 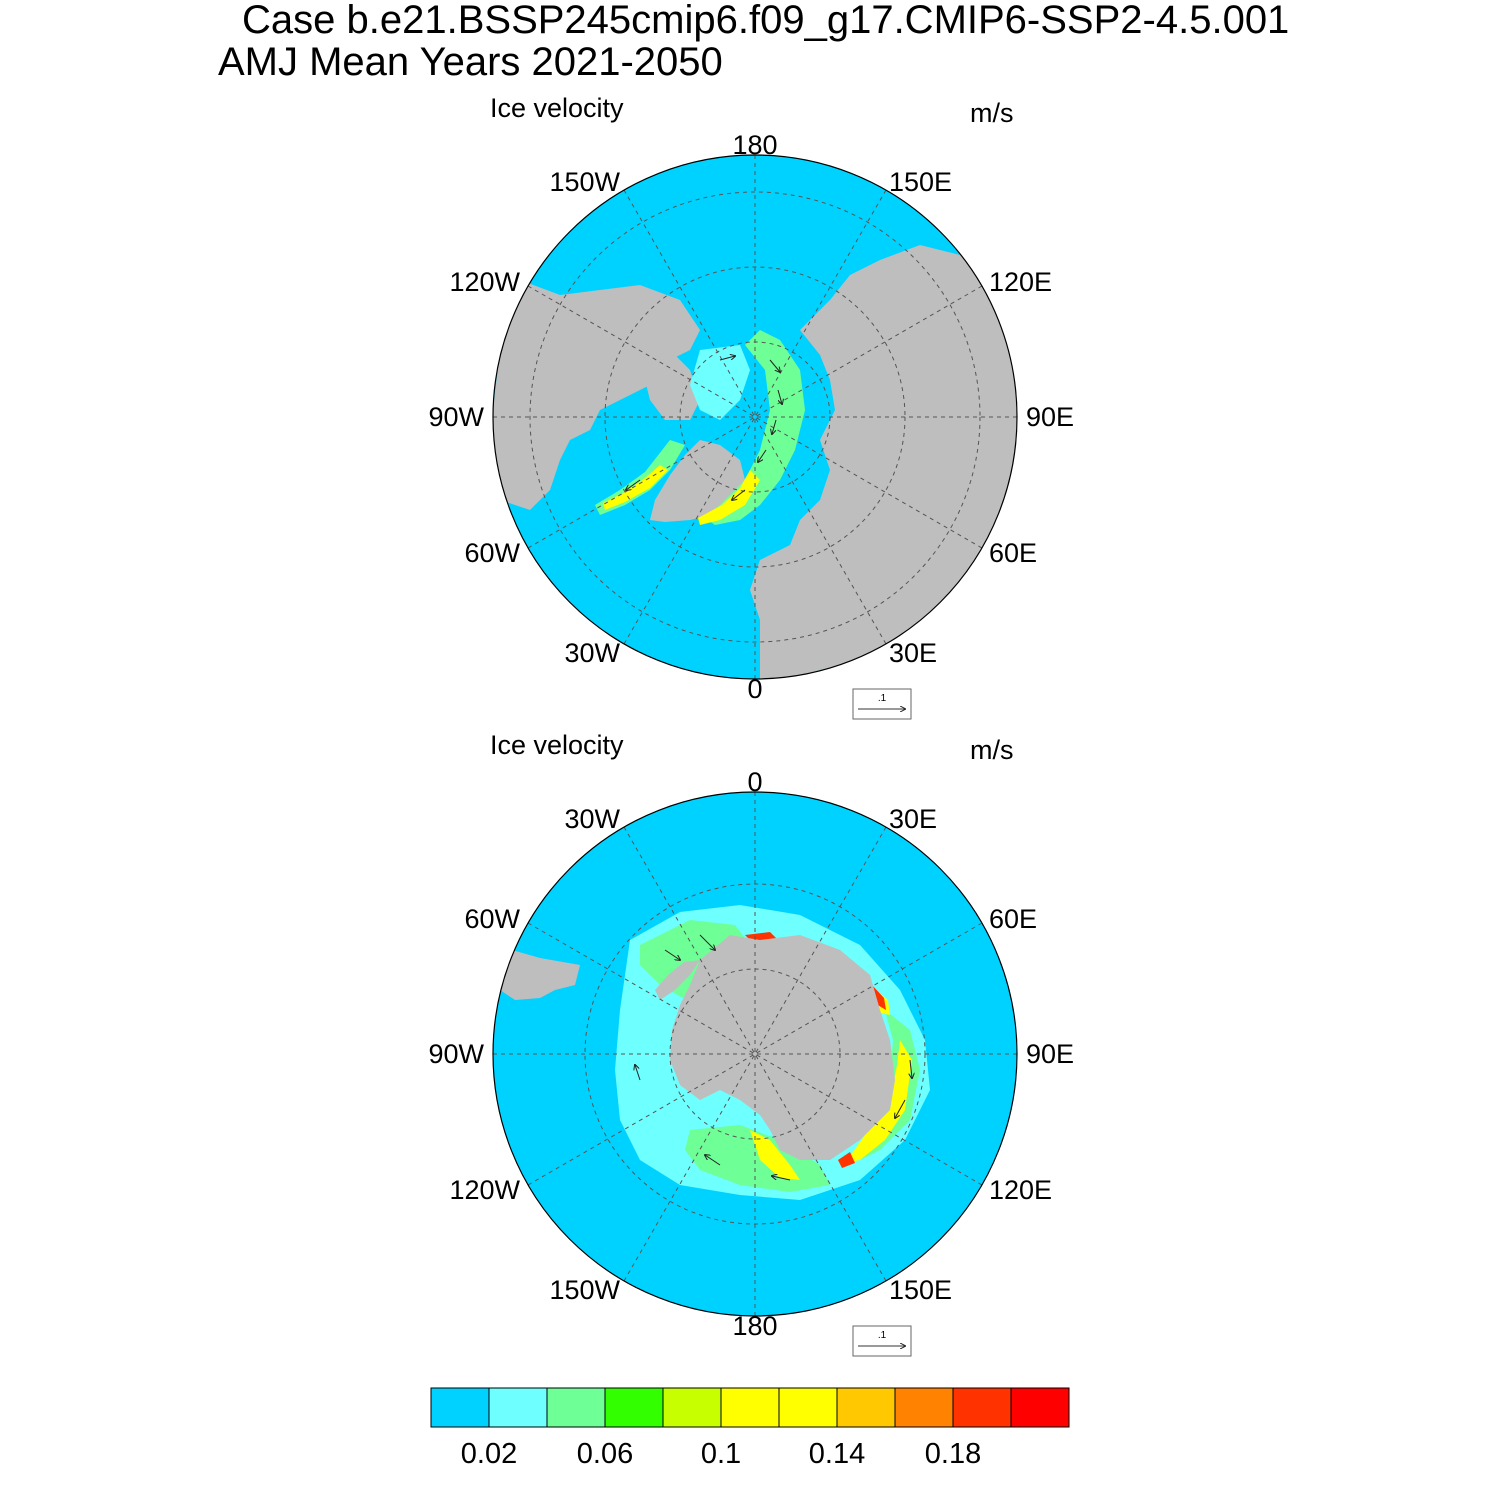 What do you see at coordinates (992, 113) in the screenshot?
I see `north-units-label: m/s` at bounding box center [992, 113].